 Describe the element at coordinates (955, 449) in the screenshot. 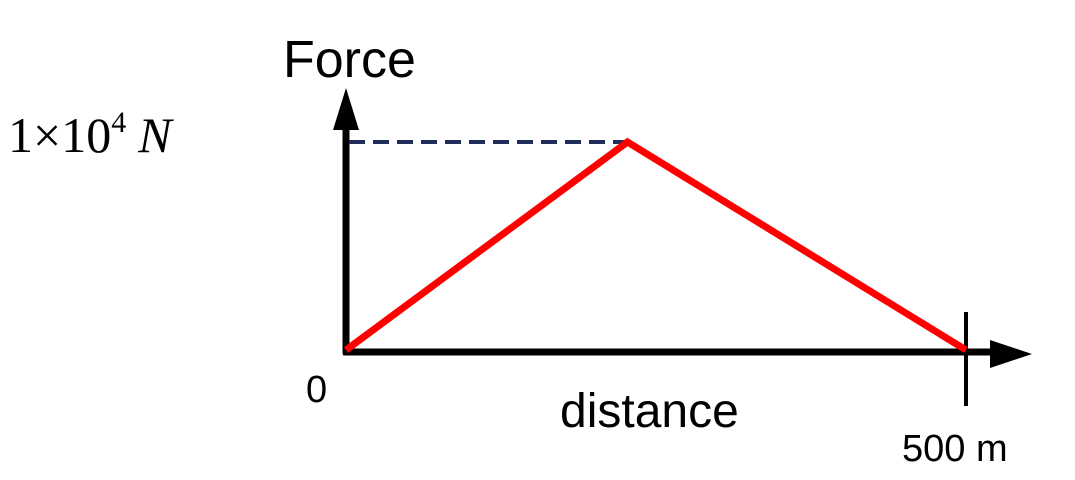

I see `x-end-tick-label: 500 m` at that location.